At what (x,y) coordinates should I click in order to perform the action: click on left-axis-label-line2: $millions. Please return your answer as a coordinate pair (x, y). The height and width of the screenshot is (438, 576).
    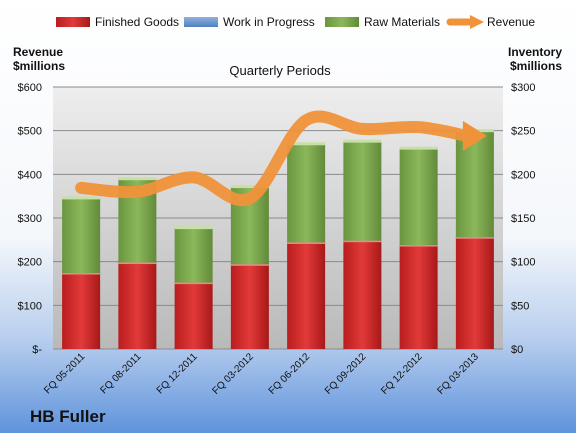
    Looking at the image, I should click on (39, 66).